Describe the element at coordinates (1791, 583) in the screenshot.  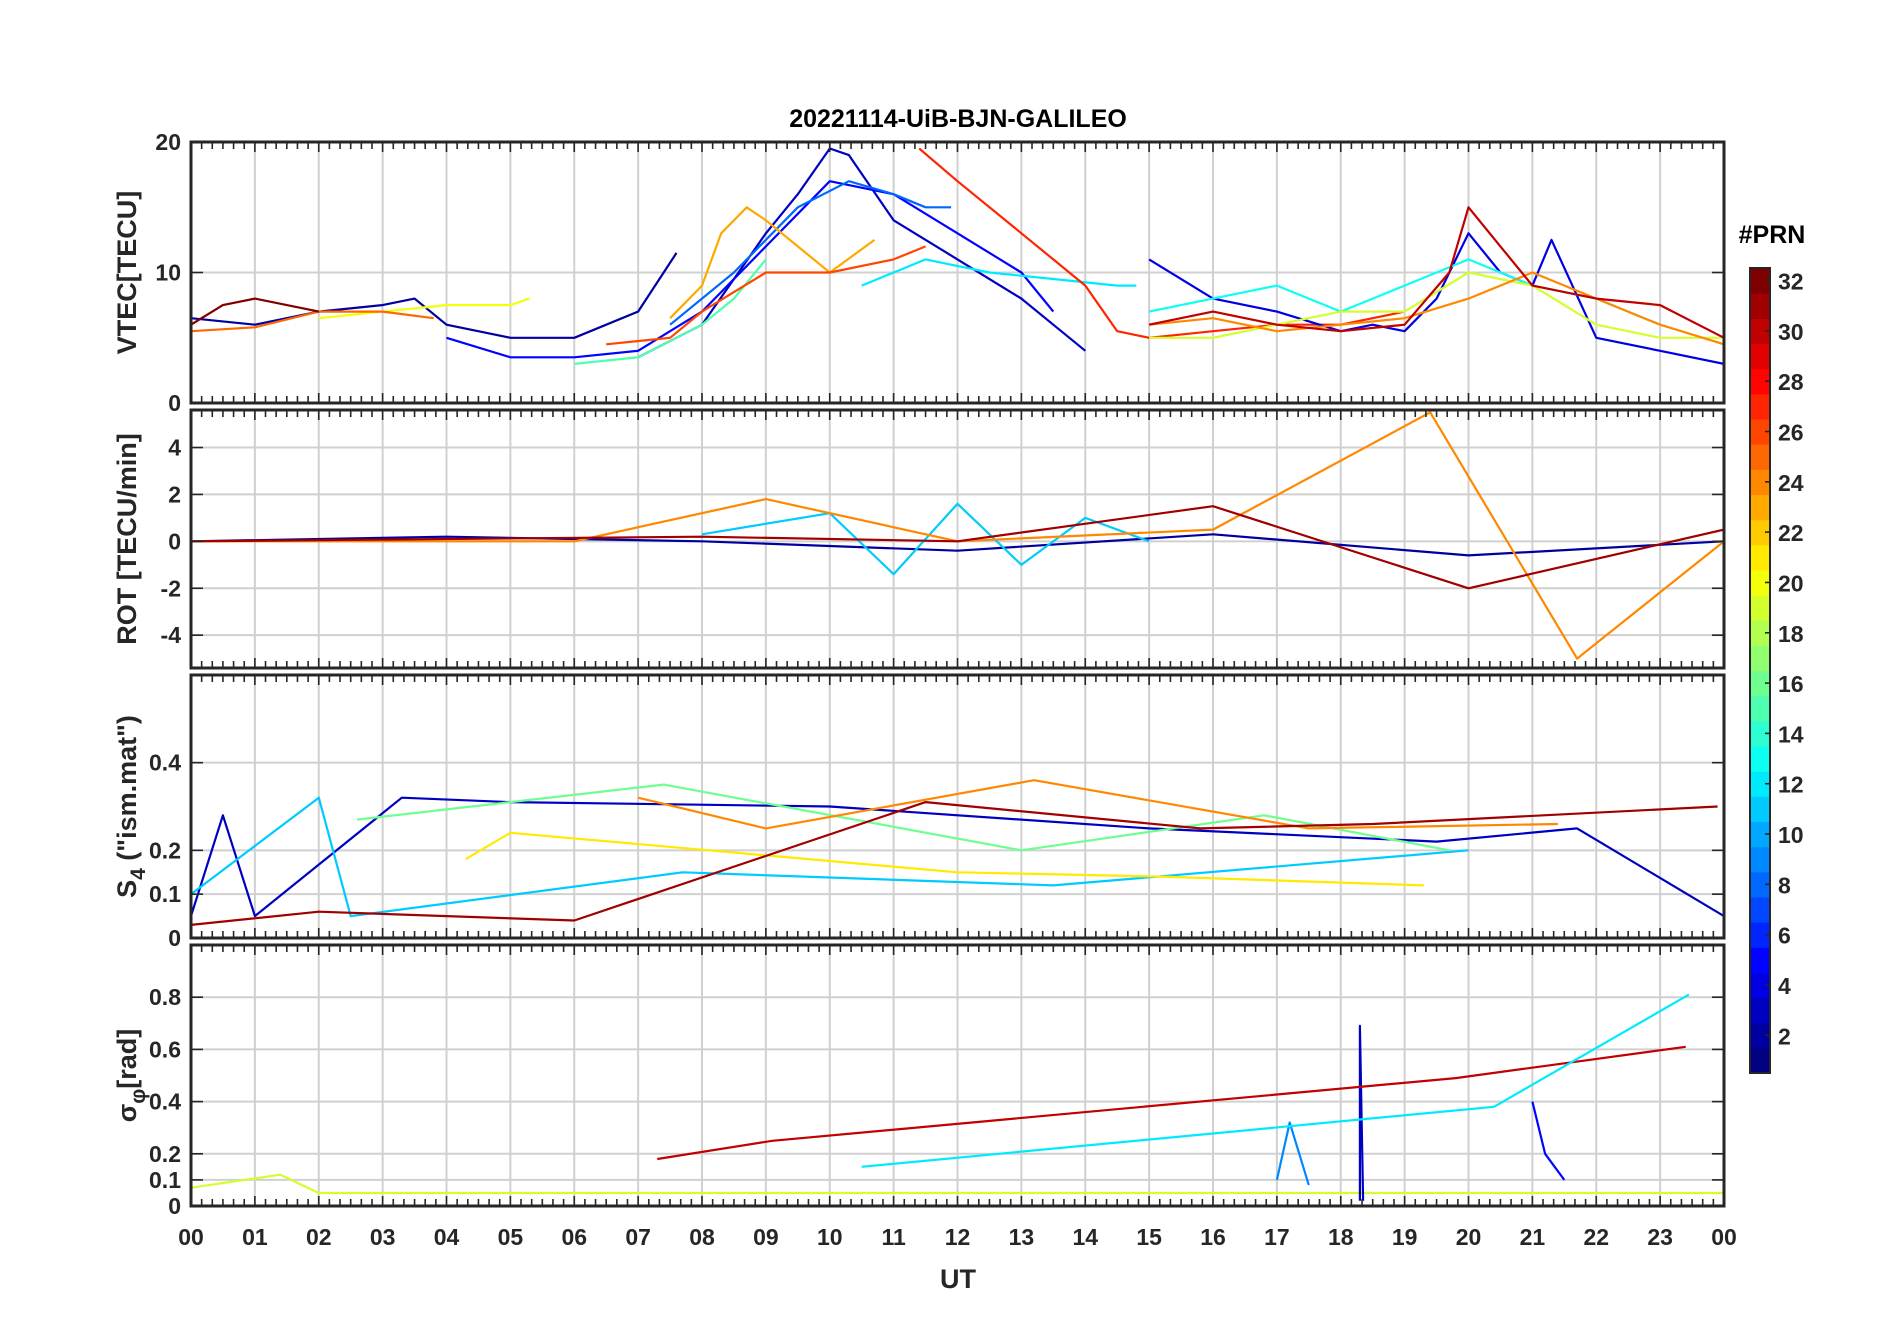
I see `colorbar-tick-label: 20` at that location.